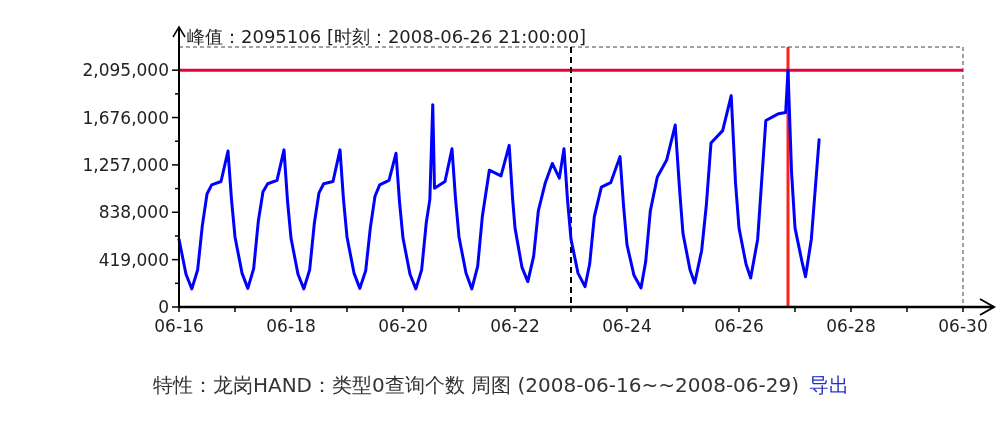 Image resolution: width=1002 pixels, height=442 pixels. What do you see at coordinates (627, 326) in the screenshot?
I see `x-tick-label: 06-24` at bounding box center [627, 326].